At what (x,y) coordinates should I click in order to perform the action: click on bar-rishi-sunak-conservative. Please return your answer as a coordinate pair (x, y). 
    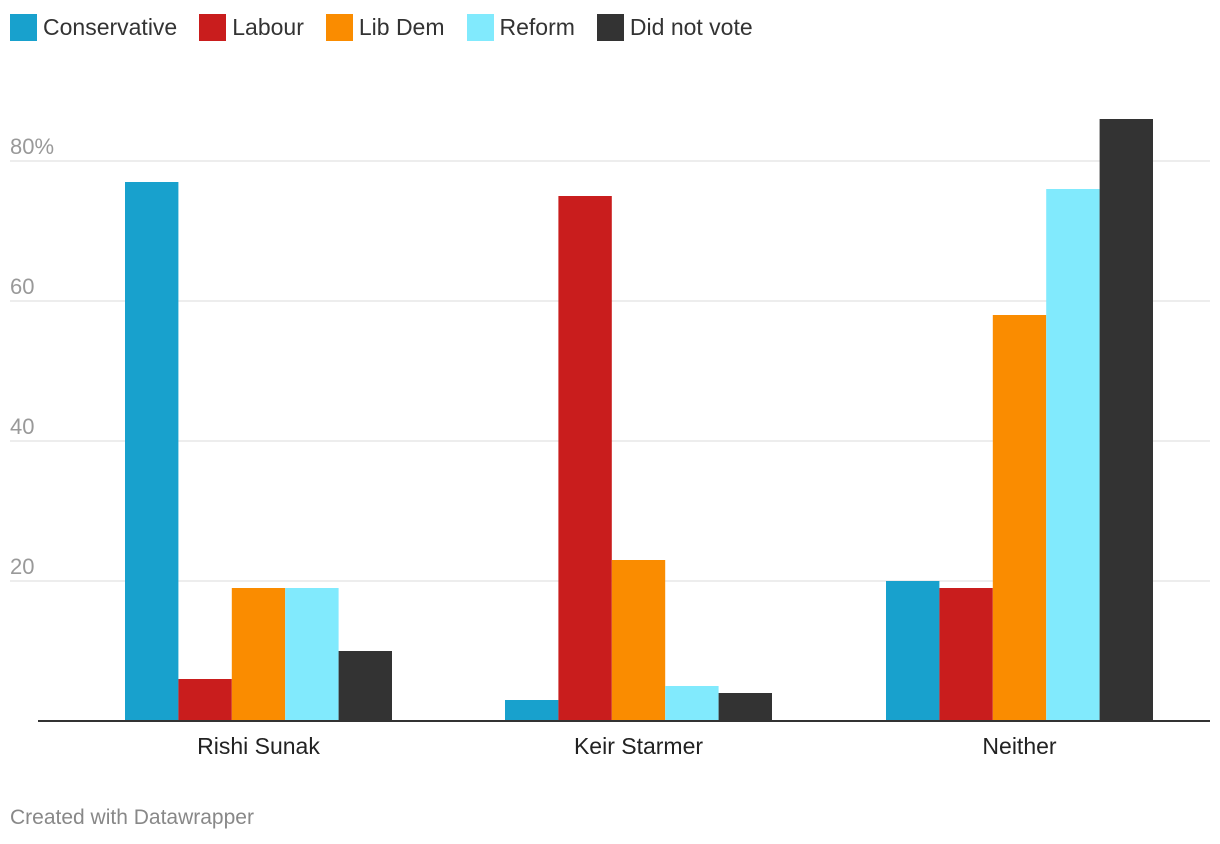
    Looking at the image, I should click on (152, 451).